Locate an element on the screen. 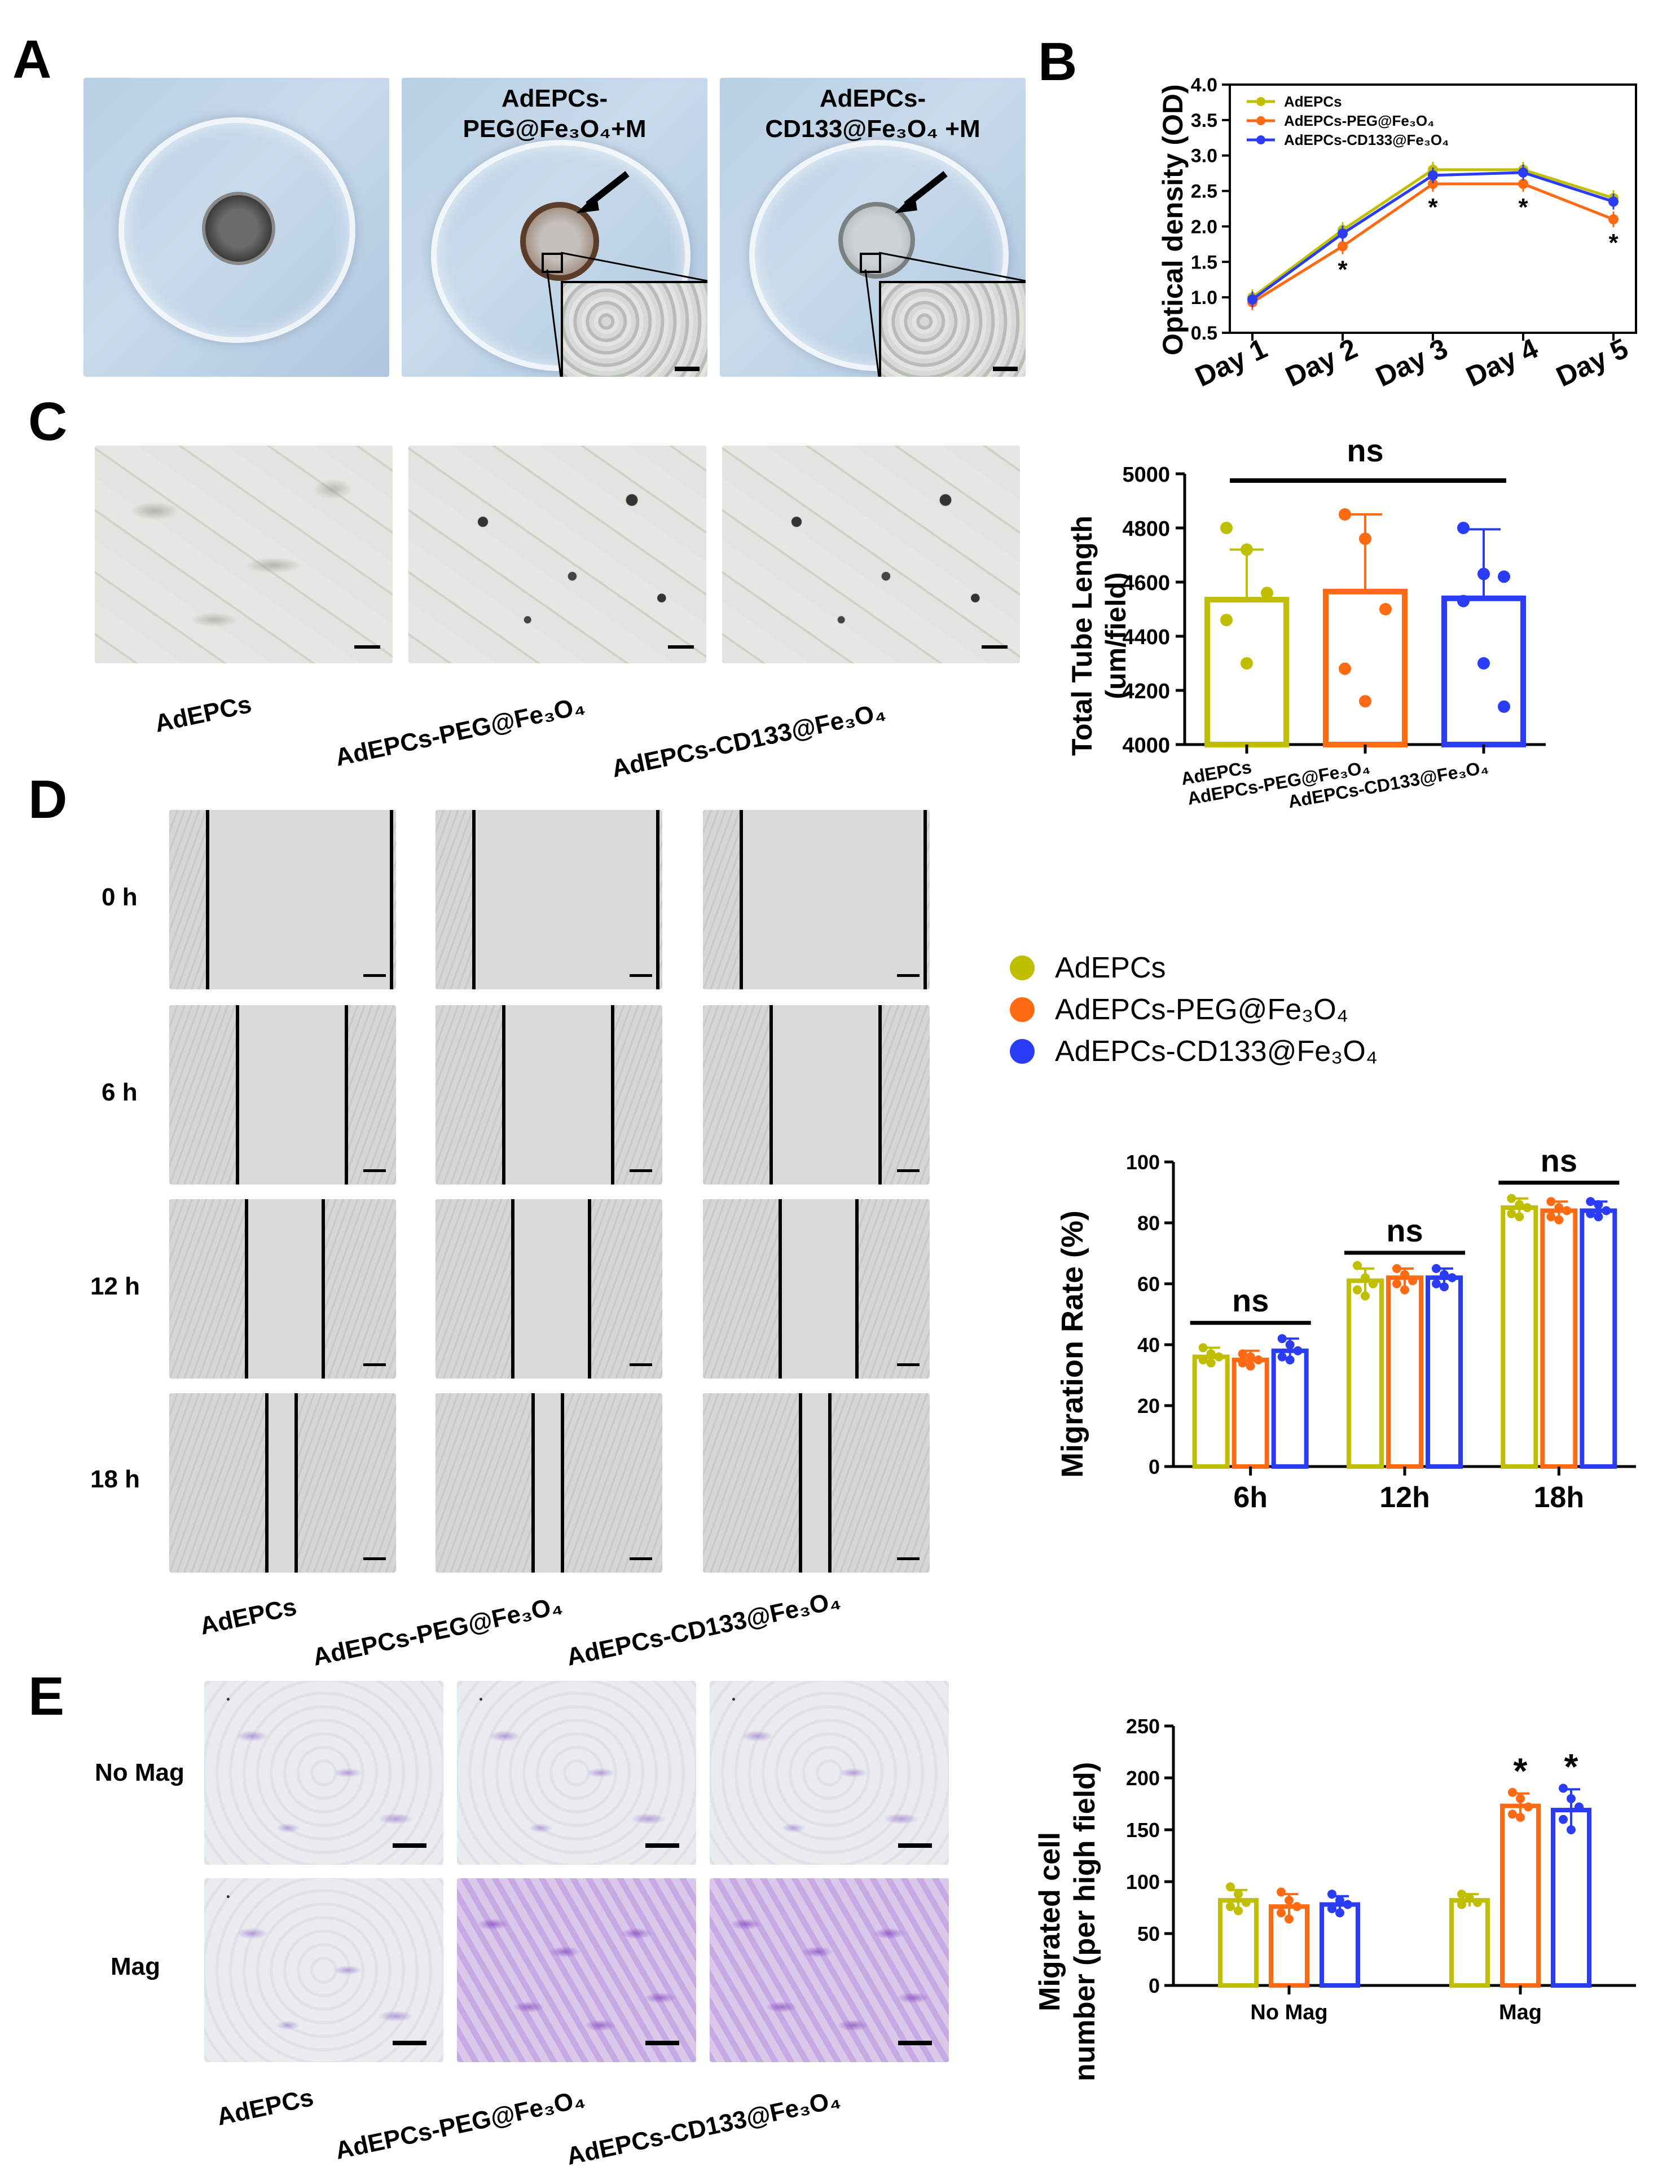  scratch-image-peg-row1 is located at coordinates (549, 1095).